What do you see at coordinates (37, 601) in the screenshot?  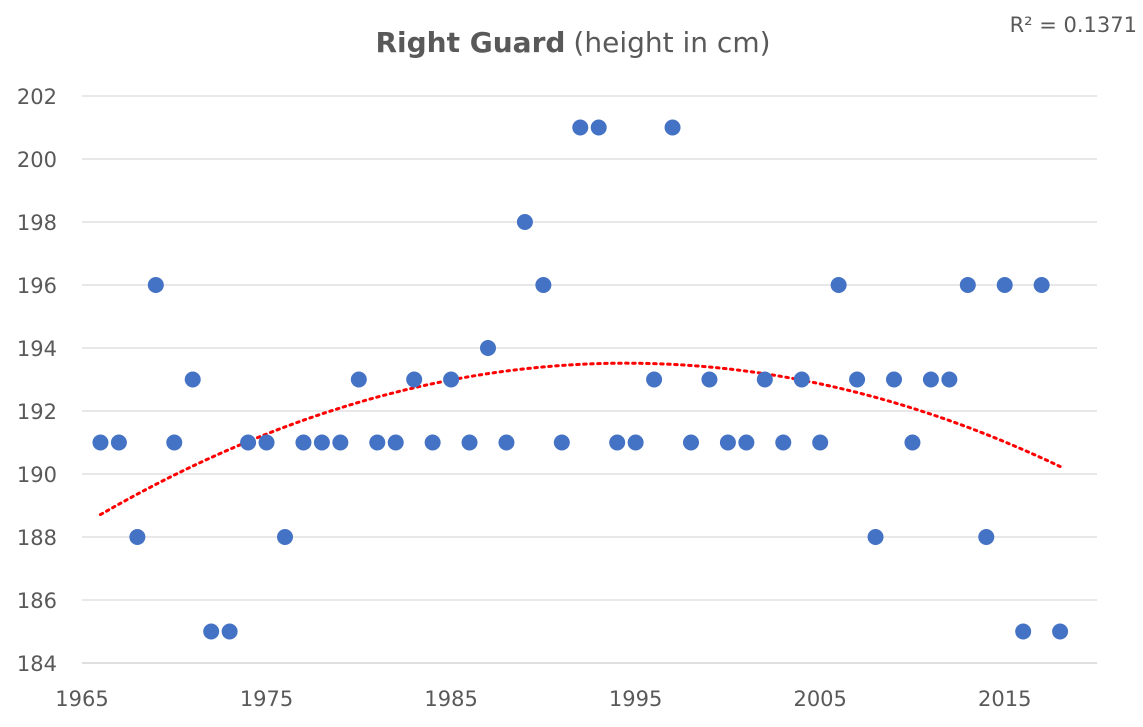 I see `y-tick-label: 186` at bounding box center [37, 601].